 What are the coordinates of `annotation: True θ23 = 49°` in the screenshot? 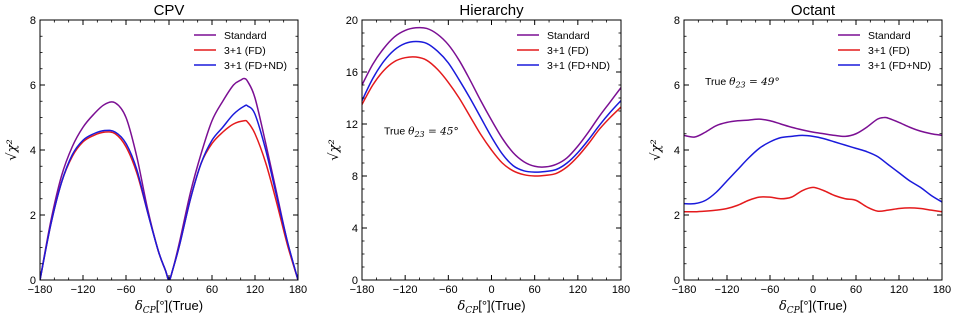 It's located at (742, 83).